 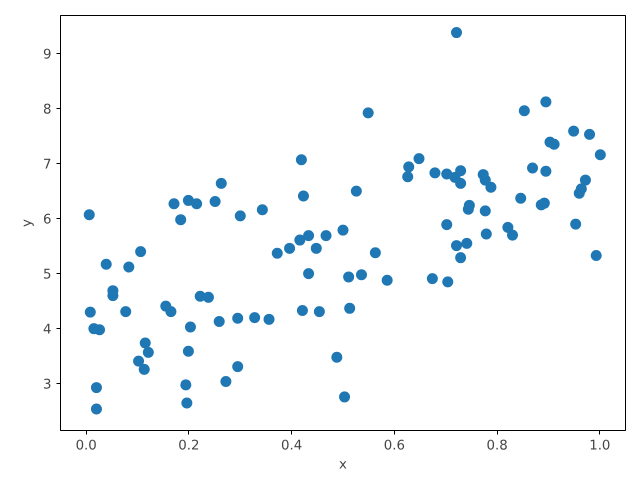 I want to click on x-tick-label: 0.2, so click(x=189, y=446).